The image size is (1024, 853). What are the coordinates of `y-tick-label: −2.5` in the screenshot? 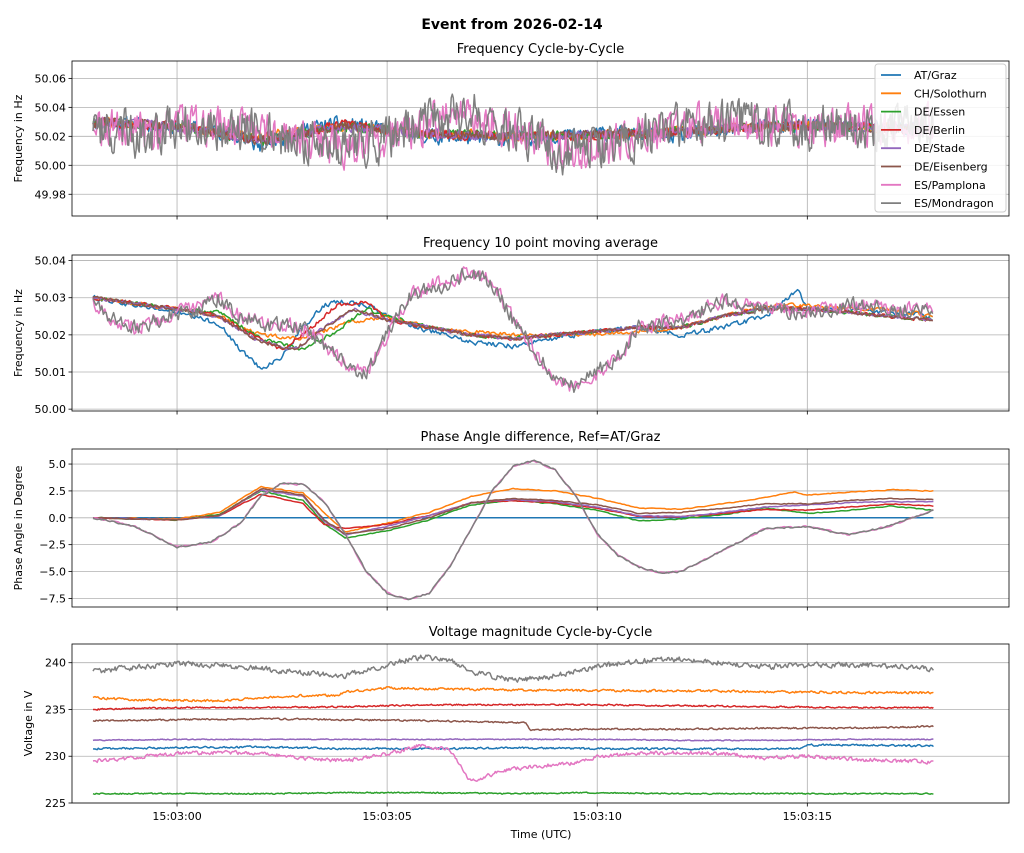 It's located at (52, 545).